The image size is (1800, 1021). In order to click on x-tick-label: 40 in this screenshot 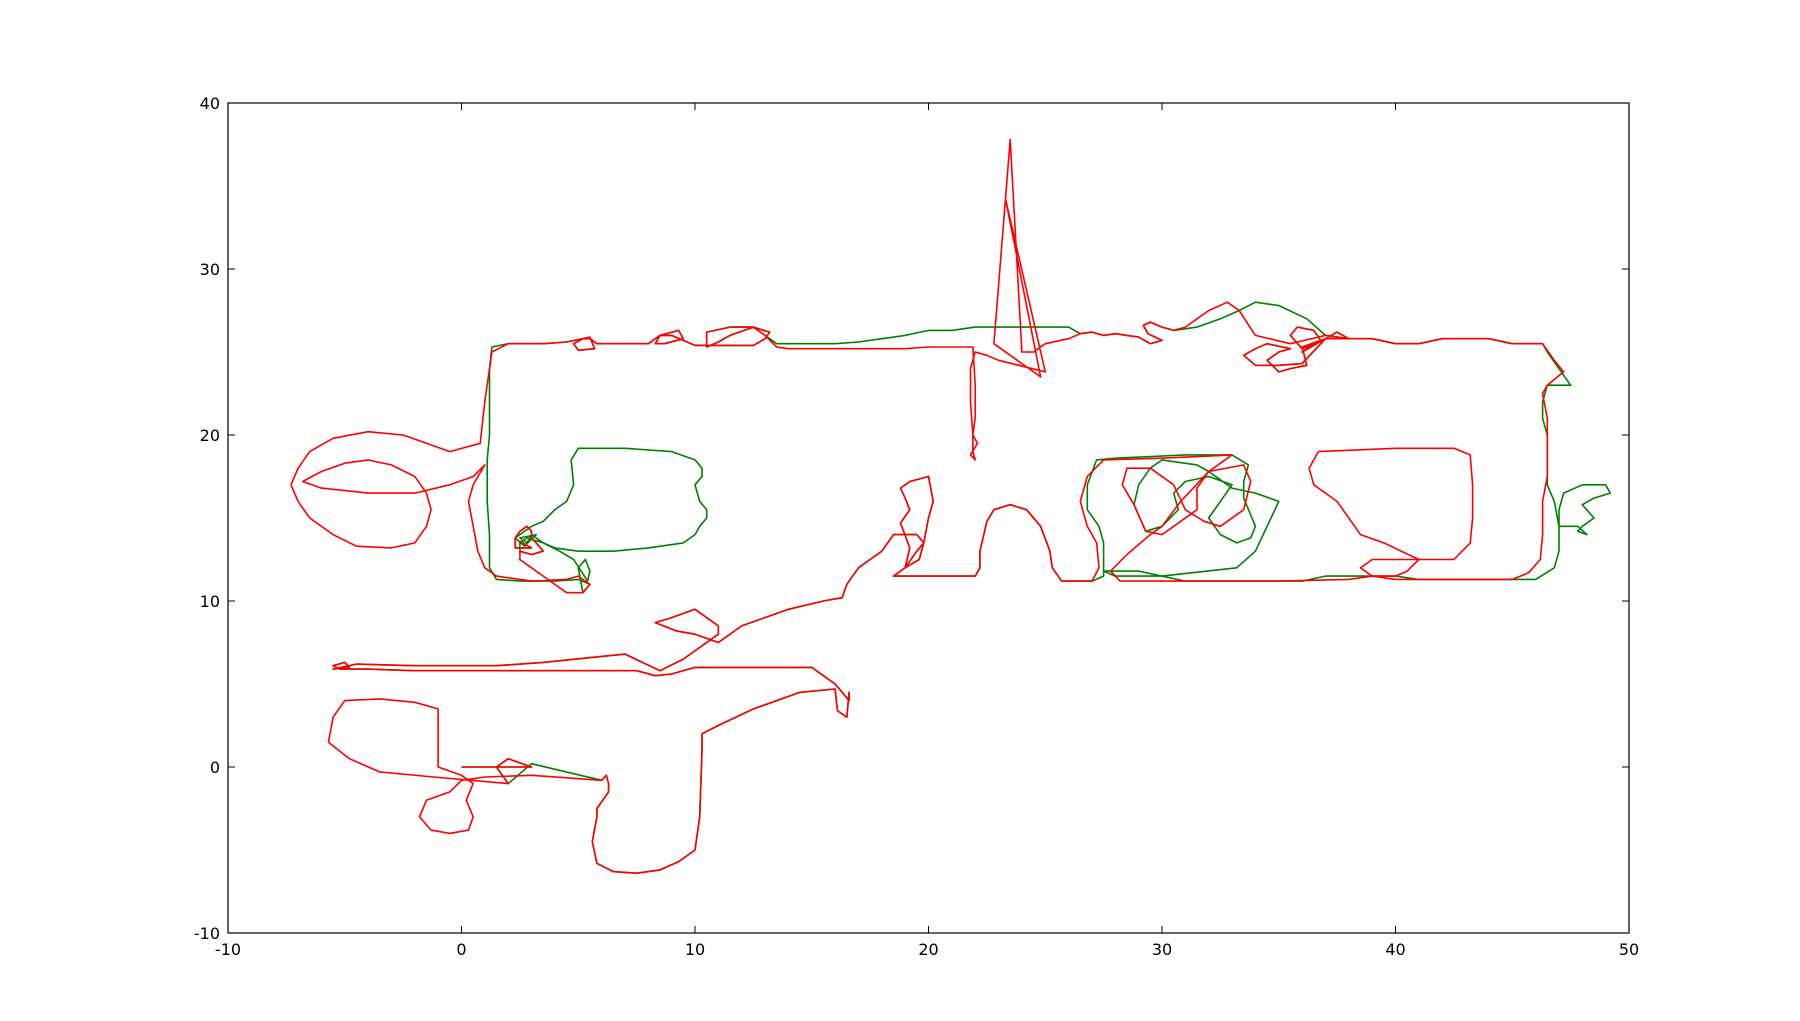, I will do `click(1395, 949)`.